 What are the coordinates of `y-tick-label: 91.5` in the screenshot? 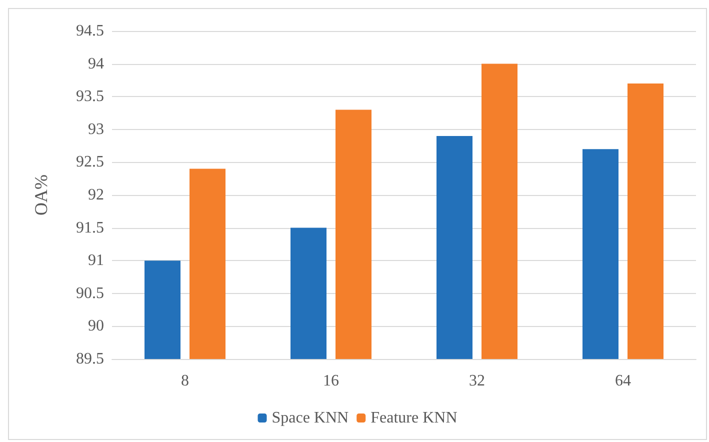 It's located at (90, 227).